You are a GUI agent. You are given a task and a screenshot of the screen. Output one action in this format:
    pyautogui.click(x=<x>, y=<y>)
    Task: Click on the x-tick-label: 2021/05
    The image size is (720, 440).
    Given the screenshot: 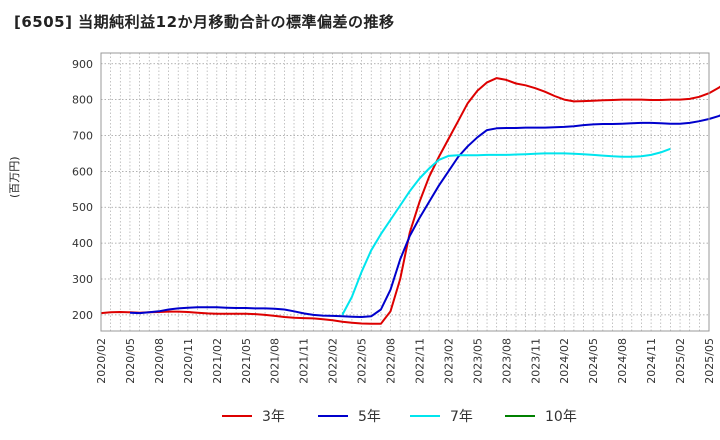 What is the action you would take?
    pyautogui.click(x=246, y=361)
    